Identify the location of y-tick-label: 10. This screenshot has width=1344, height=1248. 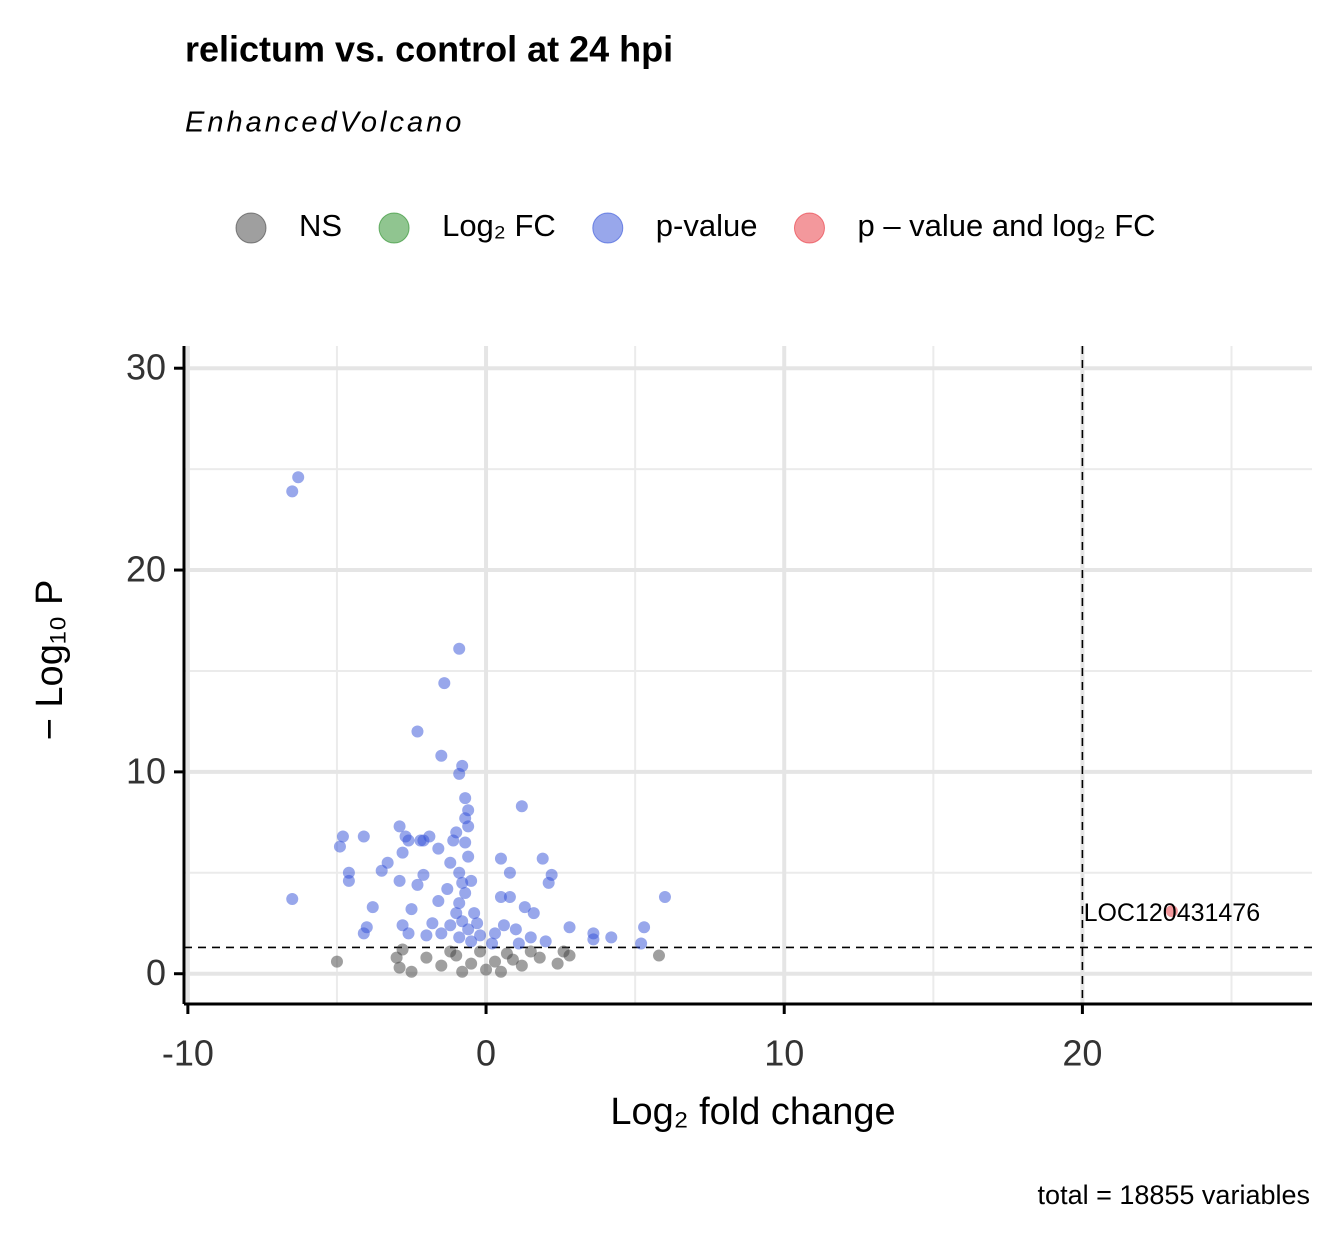
(146, 770).